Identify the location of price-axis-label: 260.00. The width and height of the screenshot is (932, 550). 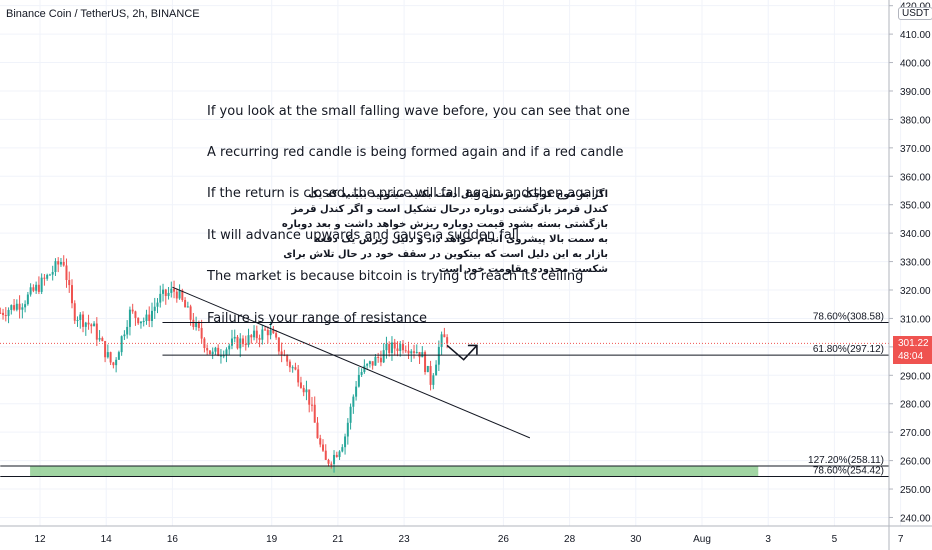
(915, 462).